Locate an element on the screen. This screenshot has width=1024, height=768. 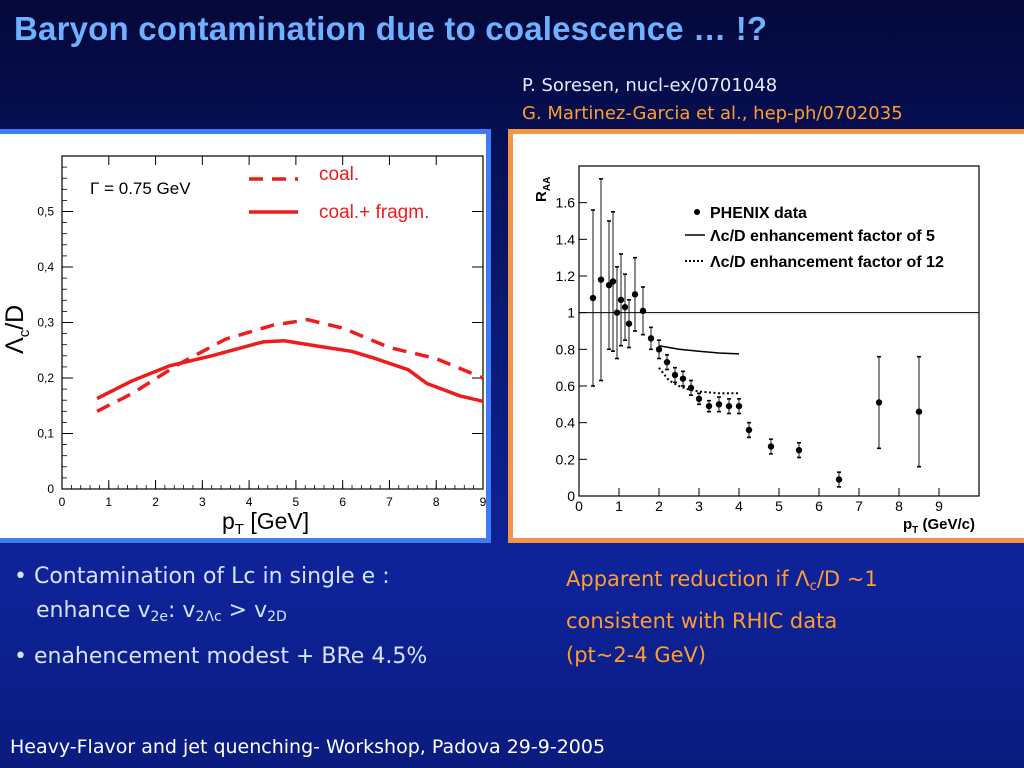
y-tick-label: 0.6 is located at coordinates (566, 386).